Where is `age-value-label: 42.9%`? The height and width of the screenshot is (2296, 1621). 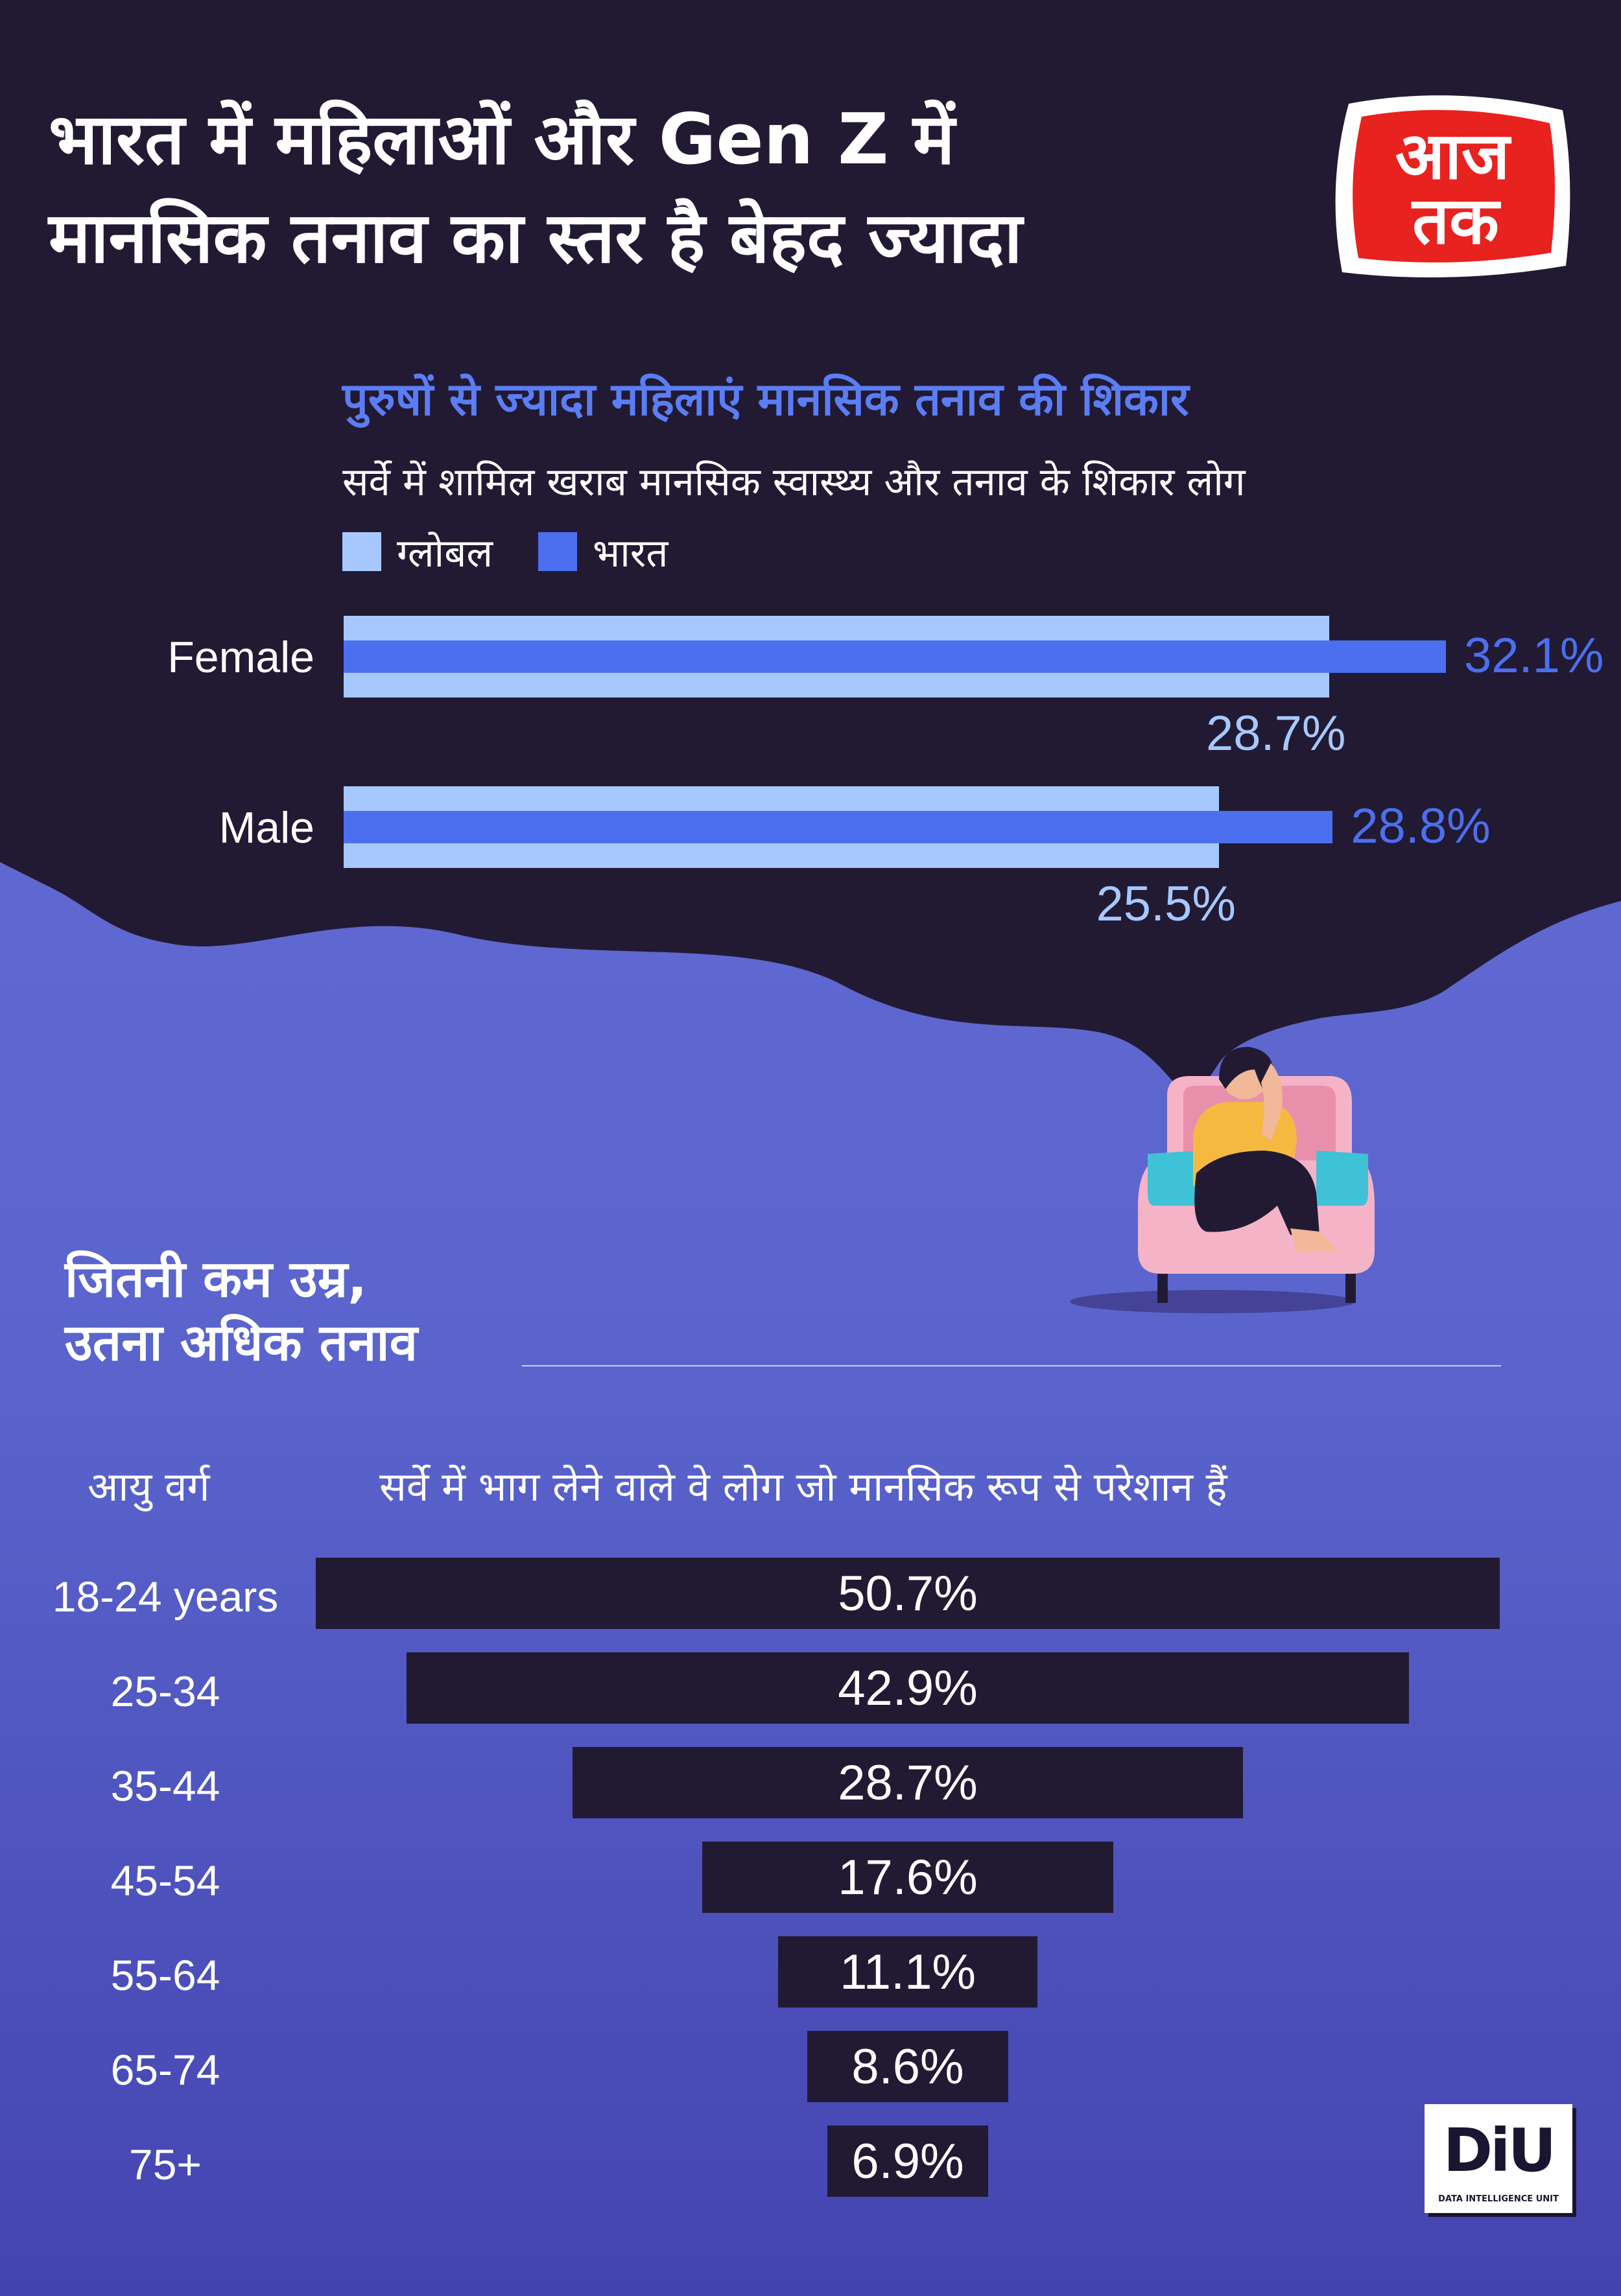
age-value-label: 42.9% is located at coordinates (908, 1688).